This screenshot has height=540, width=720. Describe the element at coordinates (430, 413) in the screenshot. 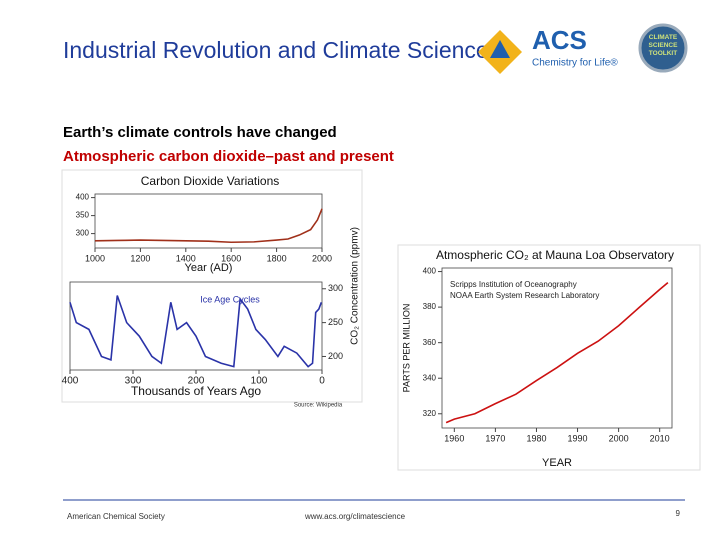

I see `y-tick-label: 320` at that location.